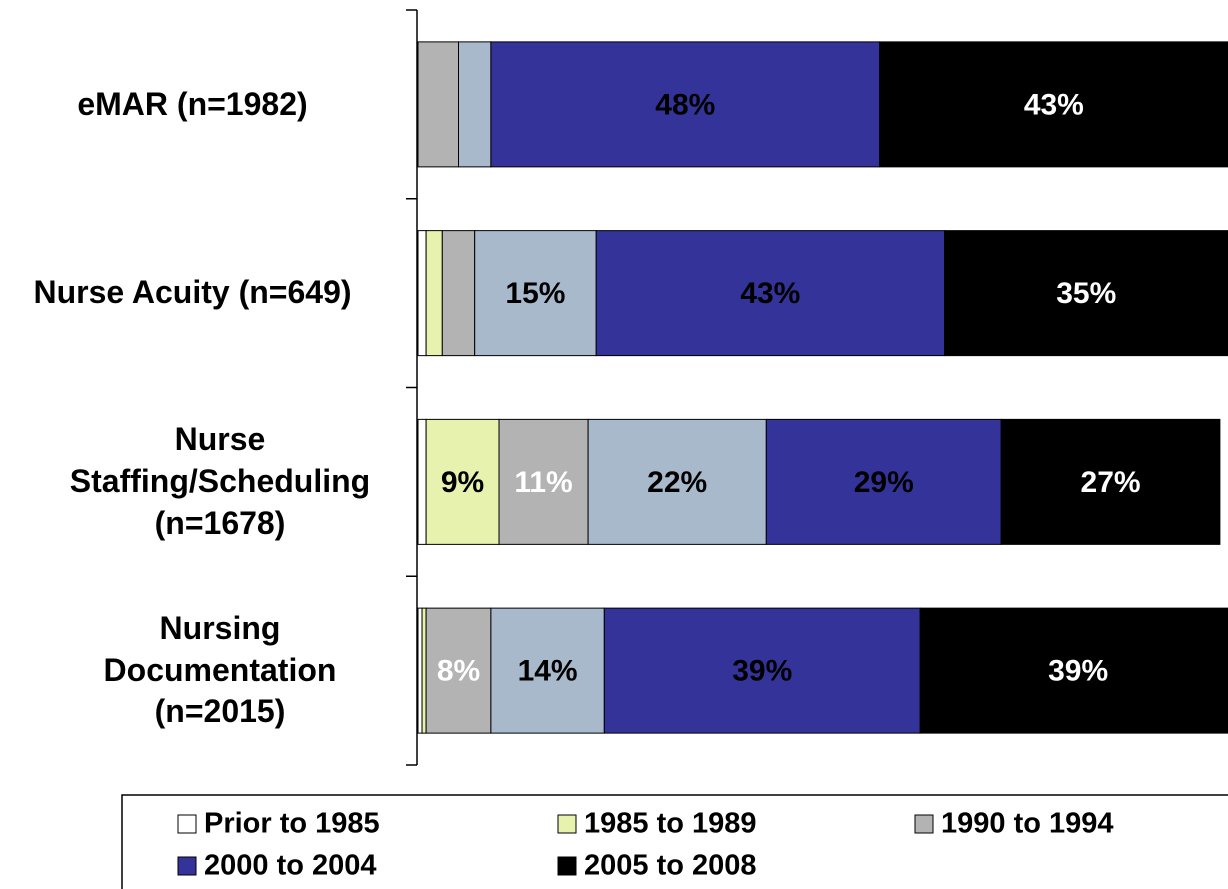  I want to click on data-label: 22%, so click(677, 482).